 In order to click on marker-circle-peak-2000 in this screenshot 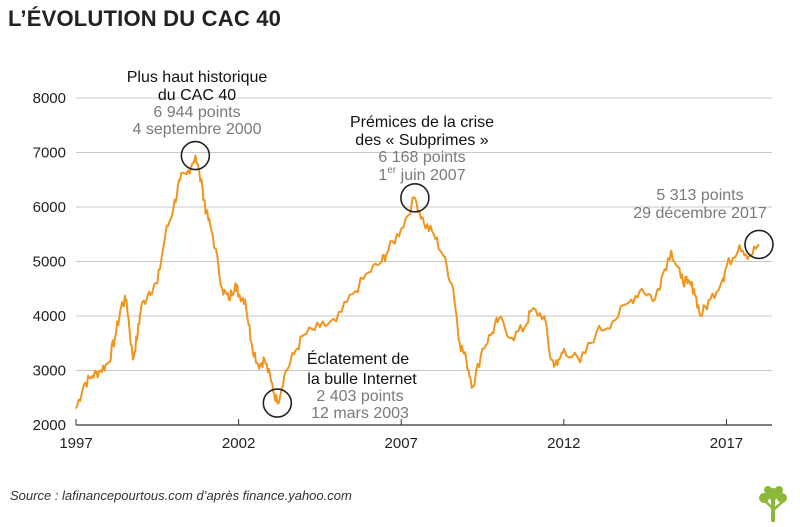, I will do `click(195, 155)`.